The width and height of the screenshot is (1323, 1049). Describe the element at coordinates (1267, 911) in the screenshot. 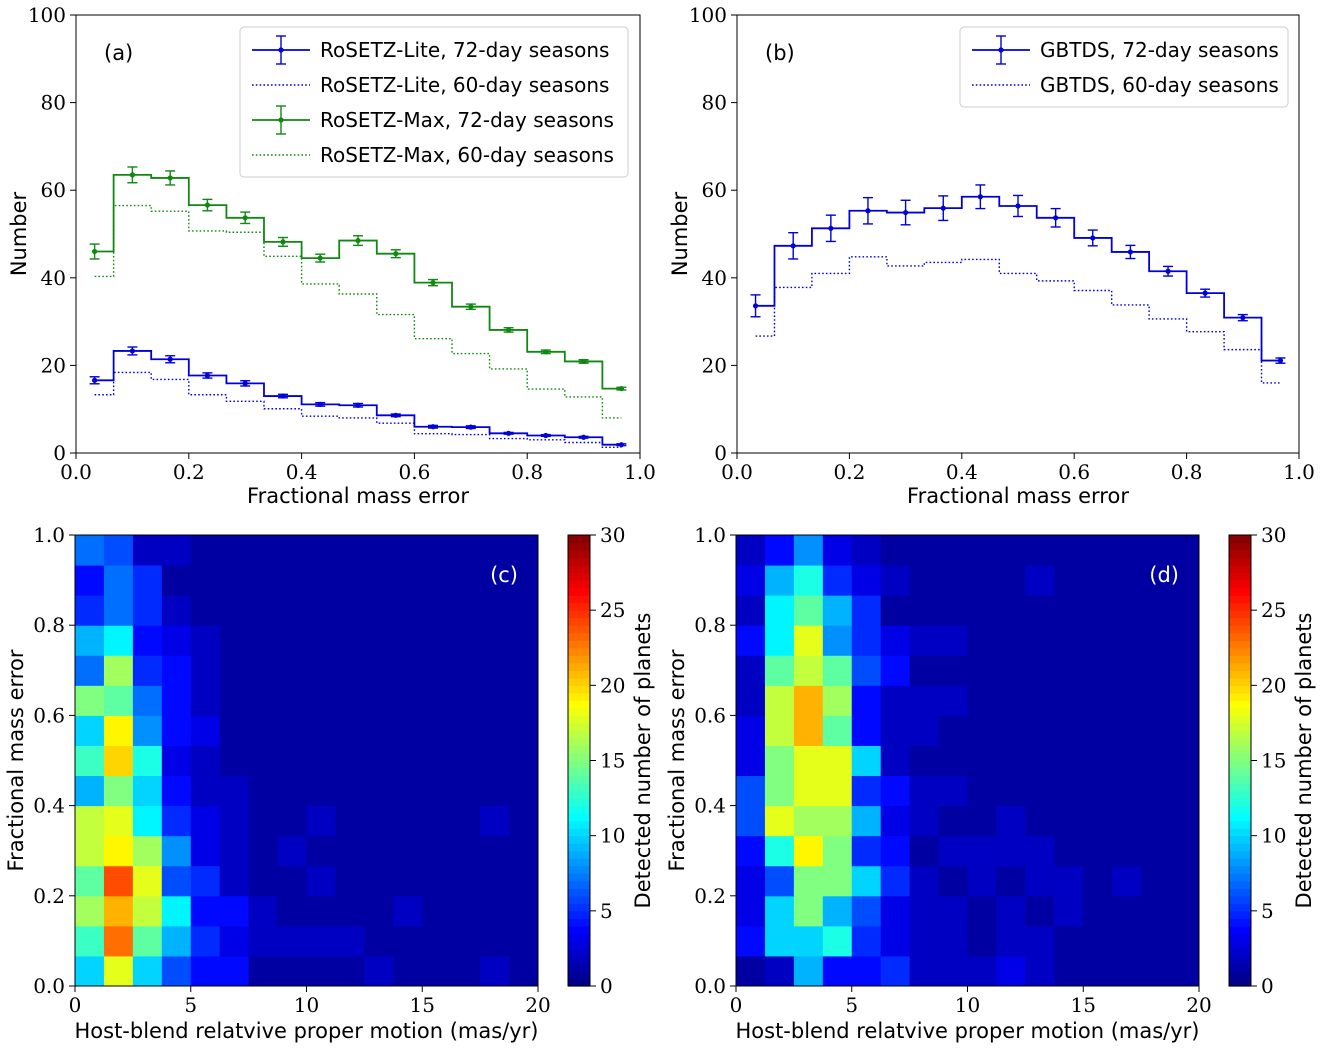

I see `colorbar-tick-label: 5` at that location.